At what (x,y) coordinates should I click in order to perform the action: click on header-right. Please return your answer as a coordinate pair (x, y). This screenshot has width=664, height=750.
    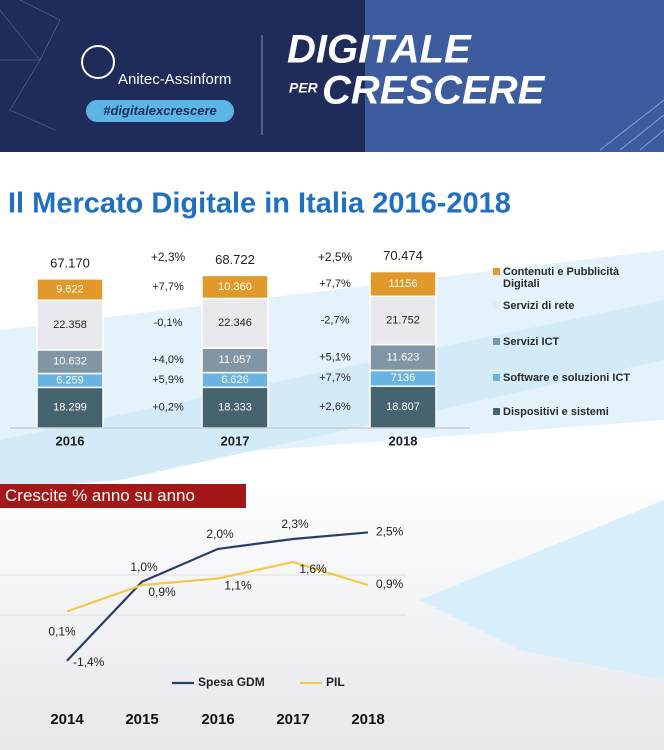
    Looking at the image, I should click on (514, 76).